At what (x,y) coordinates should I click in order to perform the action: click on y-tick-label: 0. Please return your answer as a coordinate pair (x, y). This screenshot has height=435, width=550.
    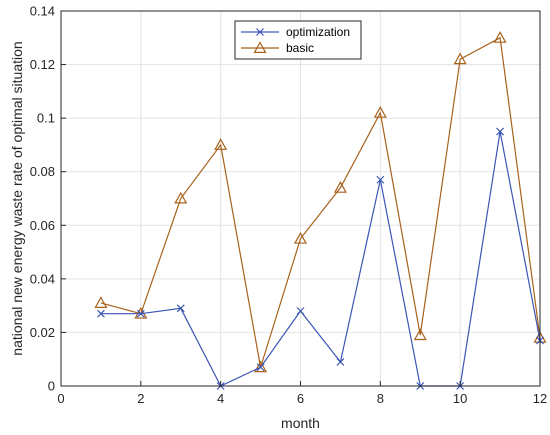
    Looking at the image, I should click on (51, 386).